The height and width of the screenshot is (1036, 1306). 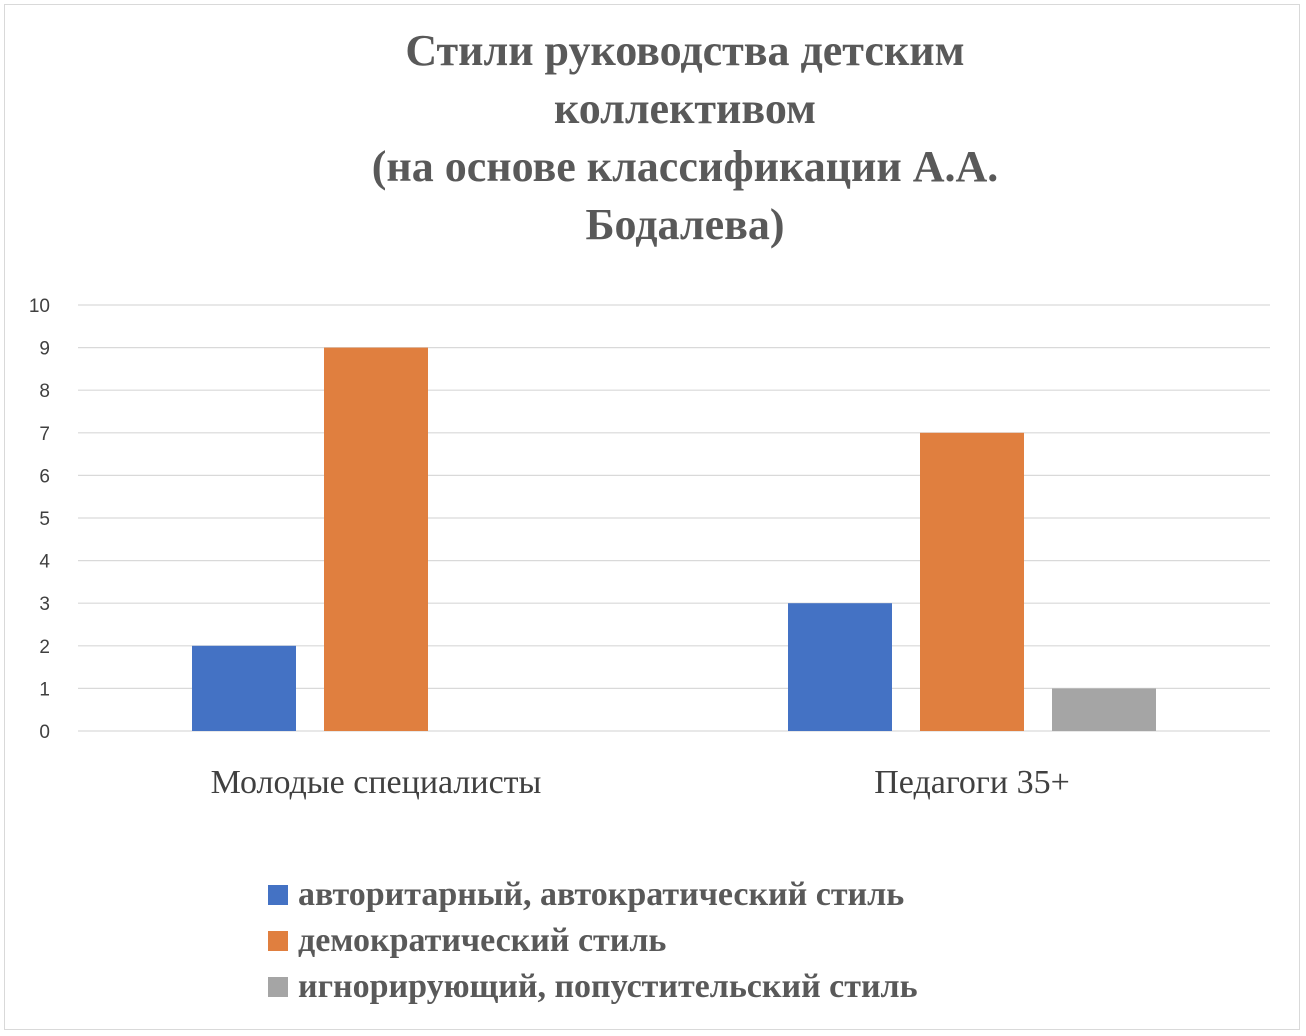 What do you see at coordinates (44, 391) in the screenshot?
I see `y-tick-label: 8` at bounding box center [44, 391].